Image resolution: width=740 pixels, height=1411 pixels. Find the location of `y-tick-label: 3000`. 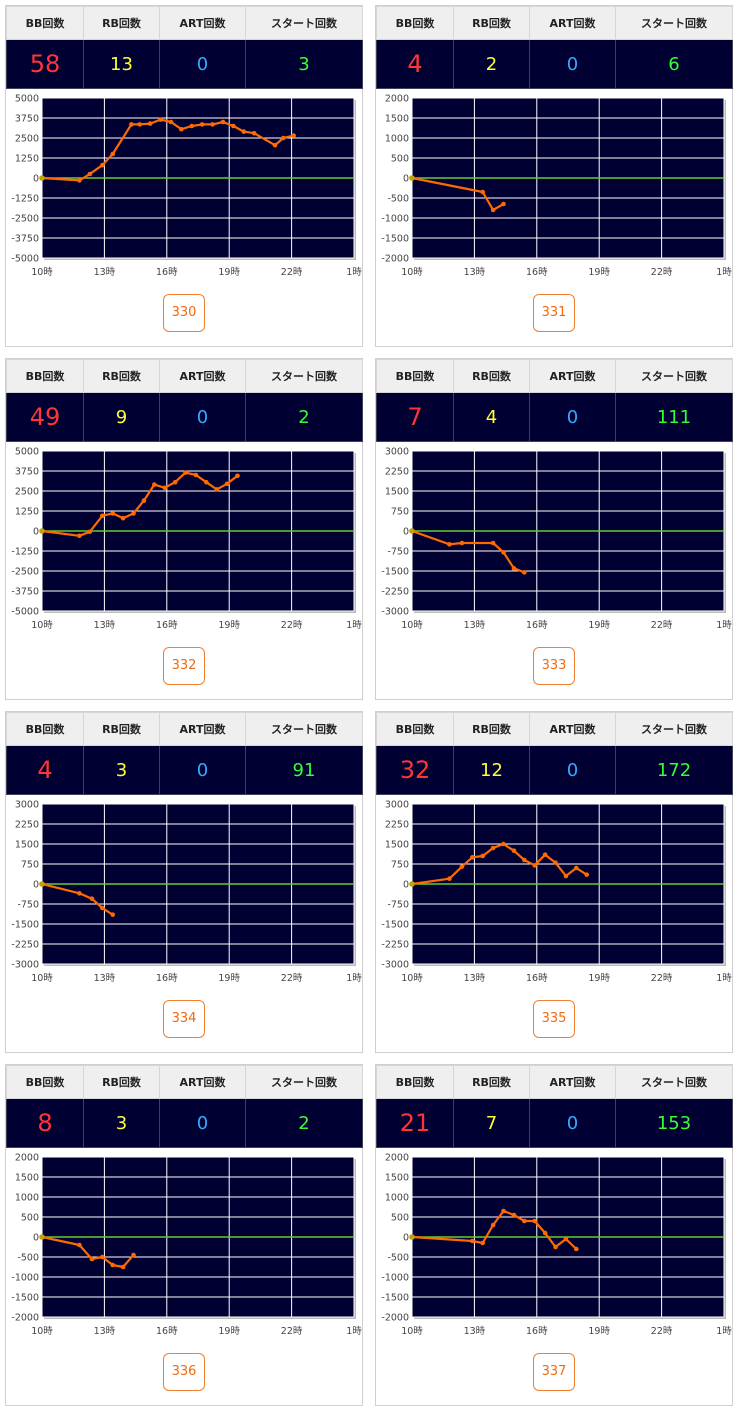

y-tick-label: 3000 is located at coordinates (397, 805).